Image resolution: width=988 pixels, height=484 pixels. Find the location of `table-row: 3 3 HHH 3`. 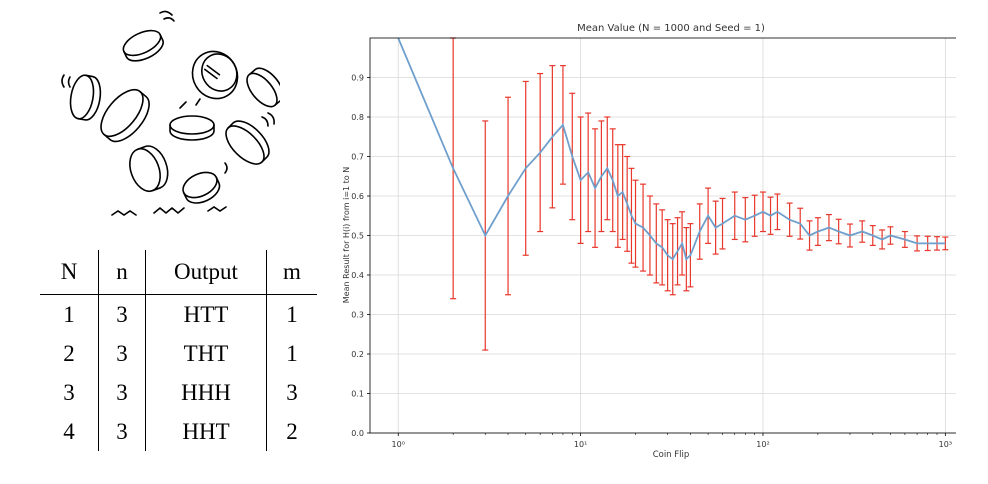

table-row: 3 3 HHH 3 is located at coordinates (178, 392).